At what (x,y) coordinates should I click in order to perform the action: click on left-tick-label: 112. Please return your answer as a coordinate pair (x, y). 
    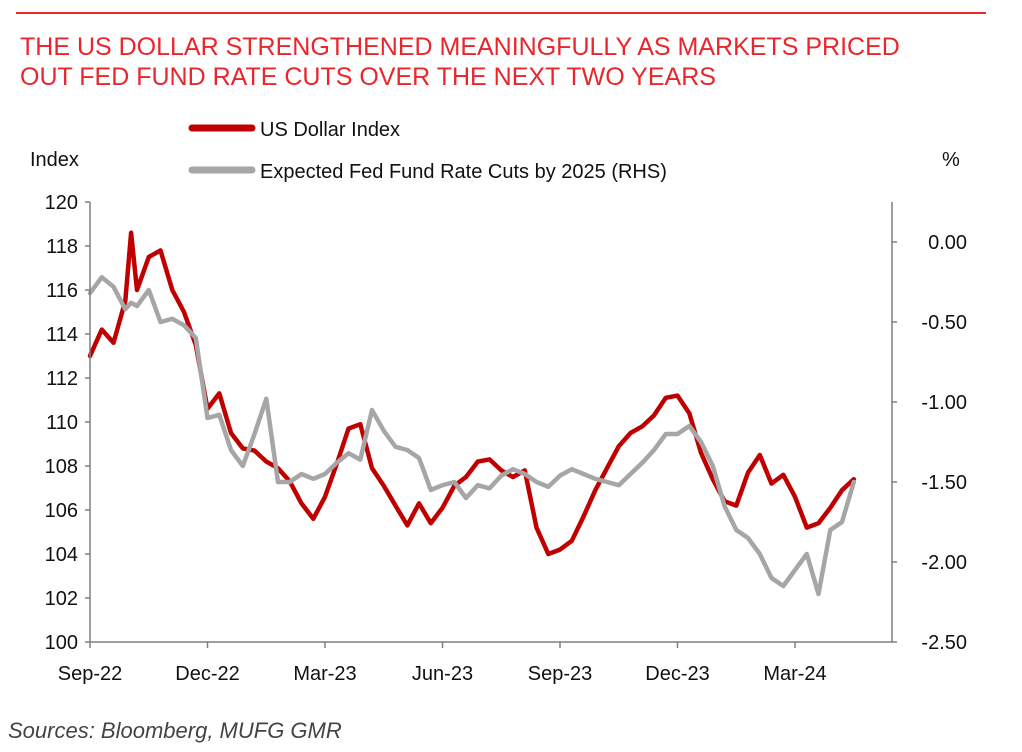
    Looking at the image, I should click on (62, 379).